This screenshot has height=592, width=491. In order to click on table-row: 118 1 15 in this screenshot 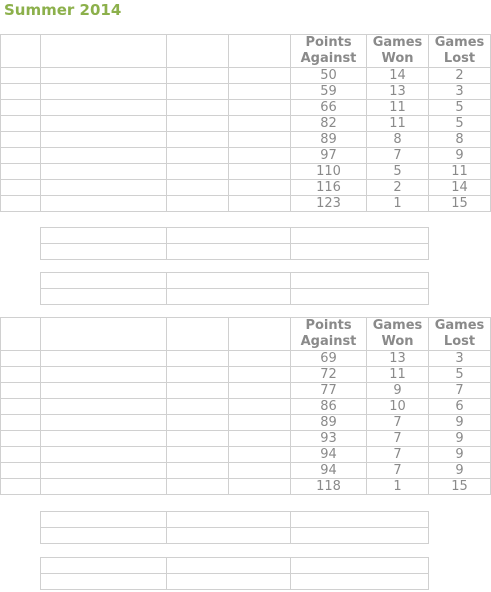, I will do `click(245, 486)`.